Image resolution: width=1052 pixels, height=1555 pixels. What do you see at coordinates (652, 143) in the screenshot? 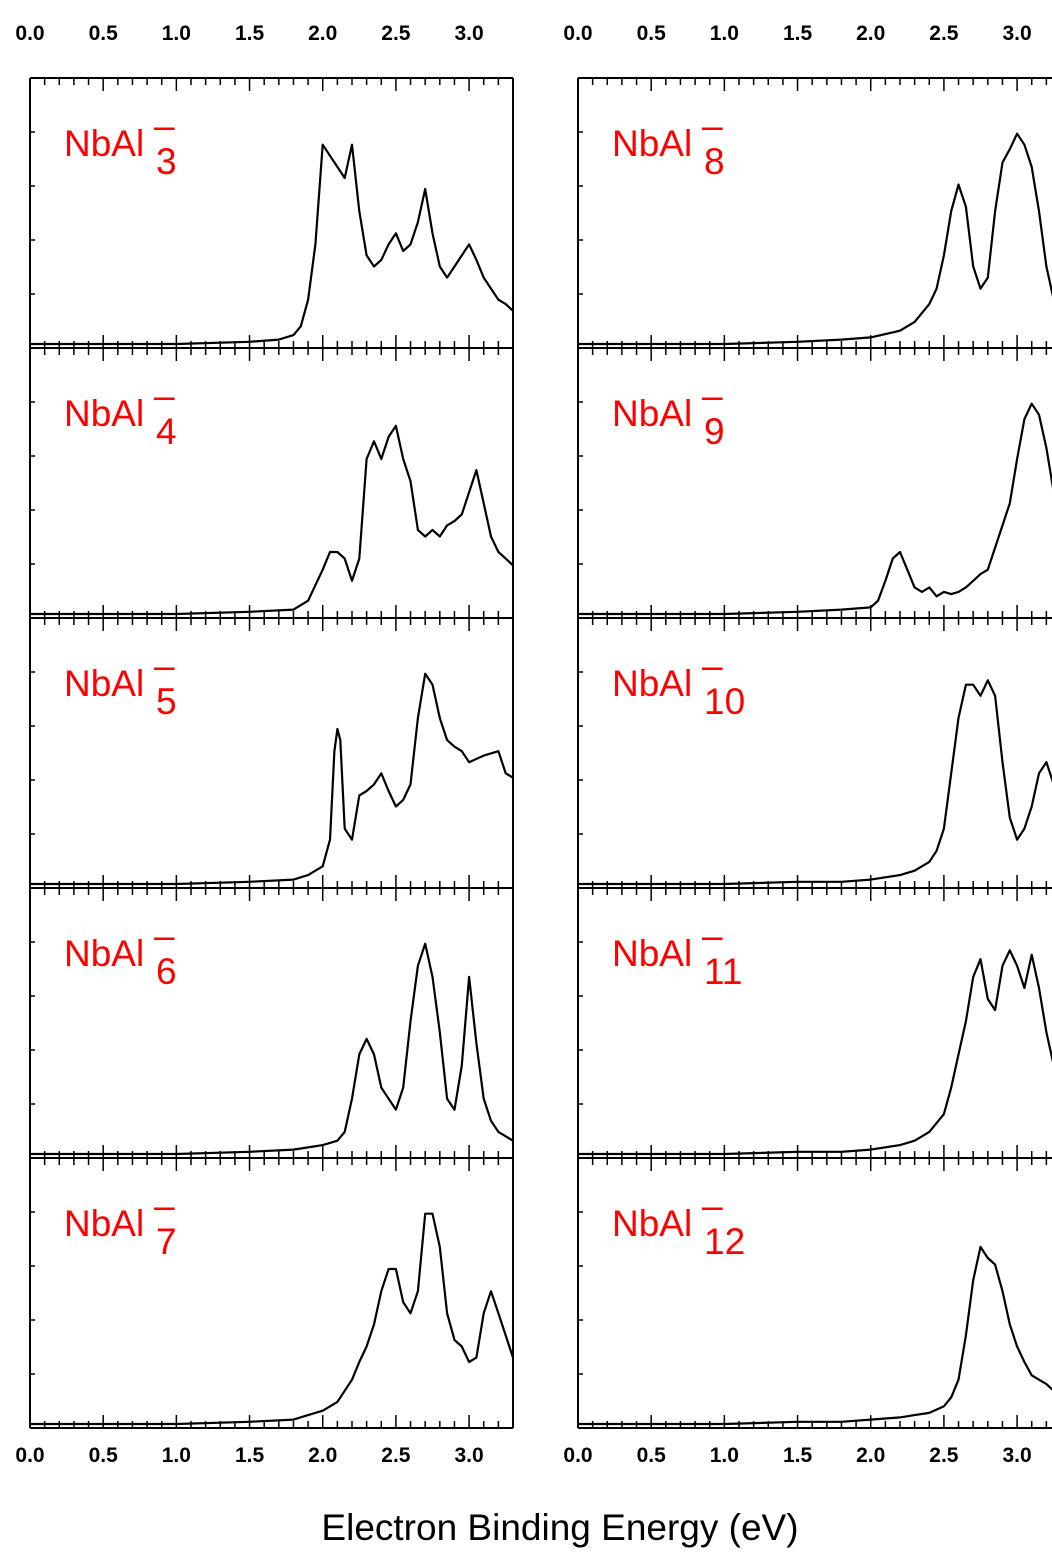
I see `panel-label-8: NbAl` at bounding box center [652, 143].